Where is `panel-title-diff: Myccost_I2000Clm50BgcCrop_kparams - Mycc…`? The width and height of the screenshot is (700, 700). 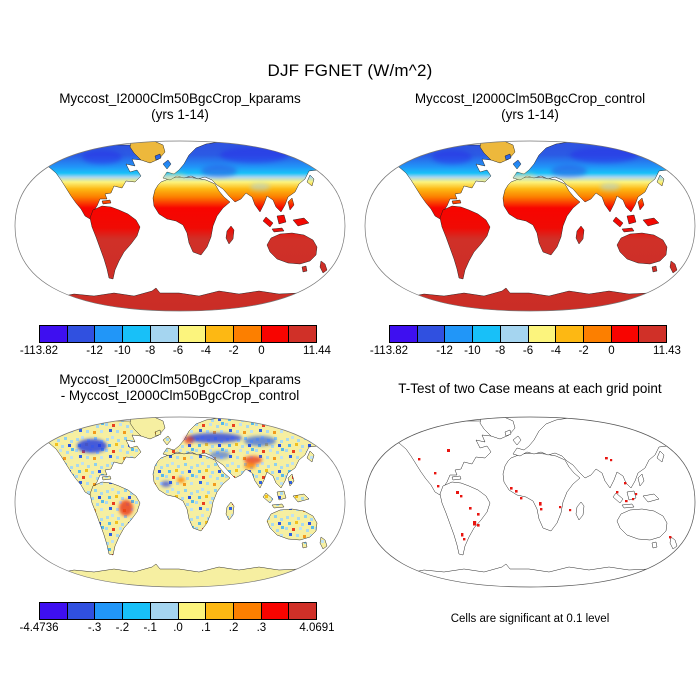
panel-title-diff: Myccost_I2000Clm50BgcCrop_kparams - Mycc… is located at coordinates (180, 388).